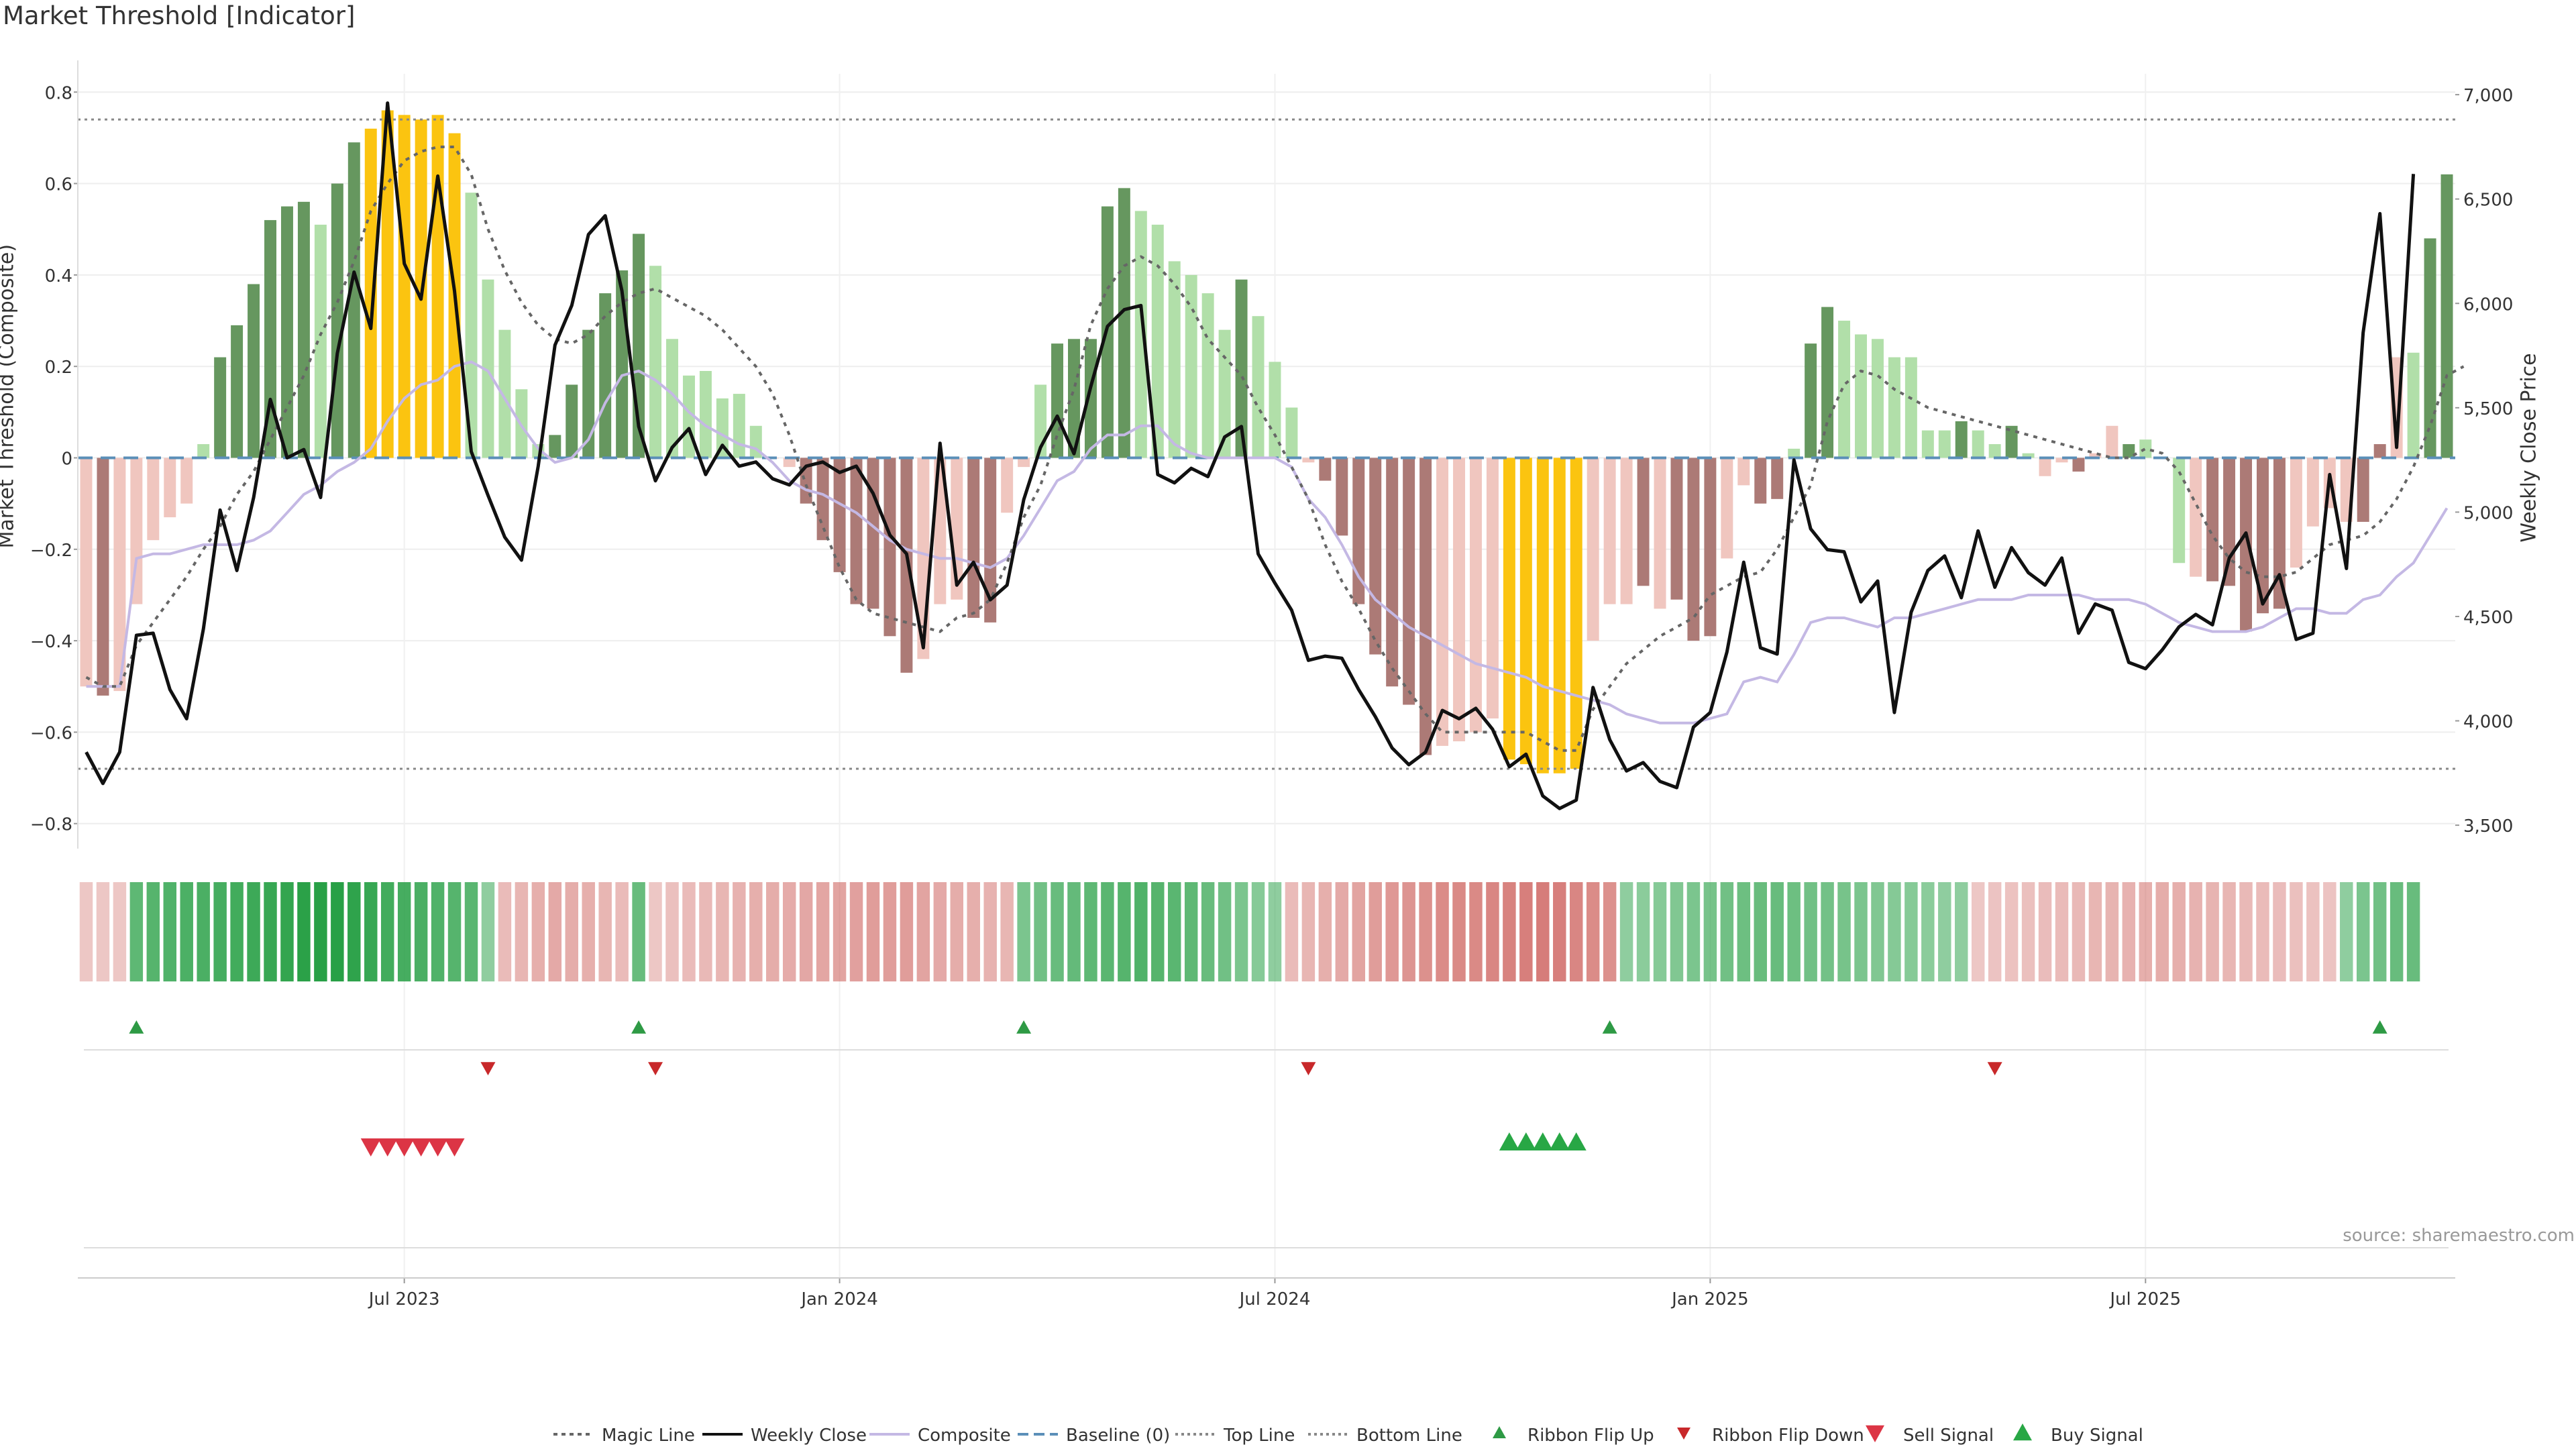  I want to click on legend-swatch-buy-signal, so click(2022, 1432).